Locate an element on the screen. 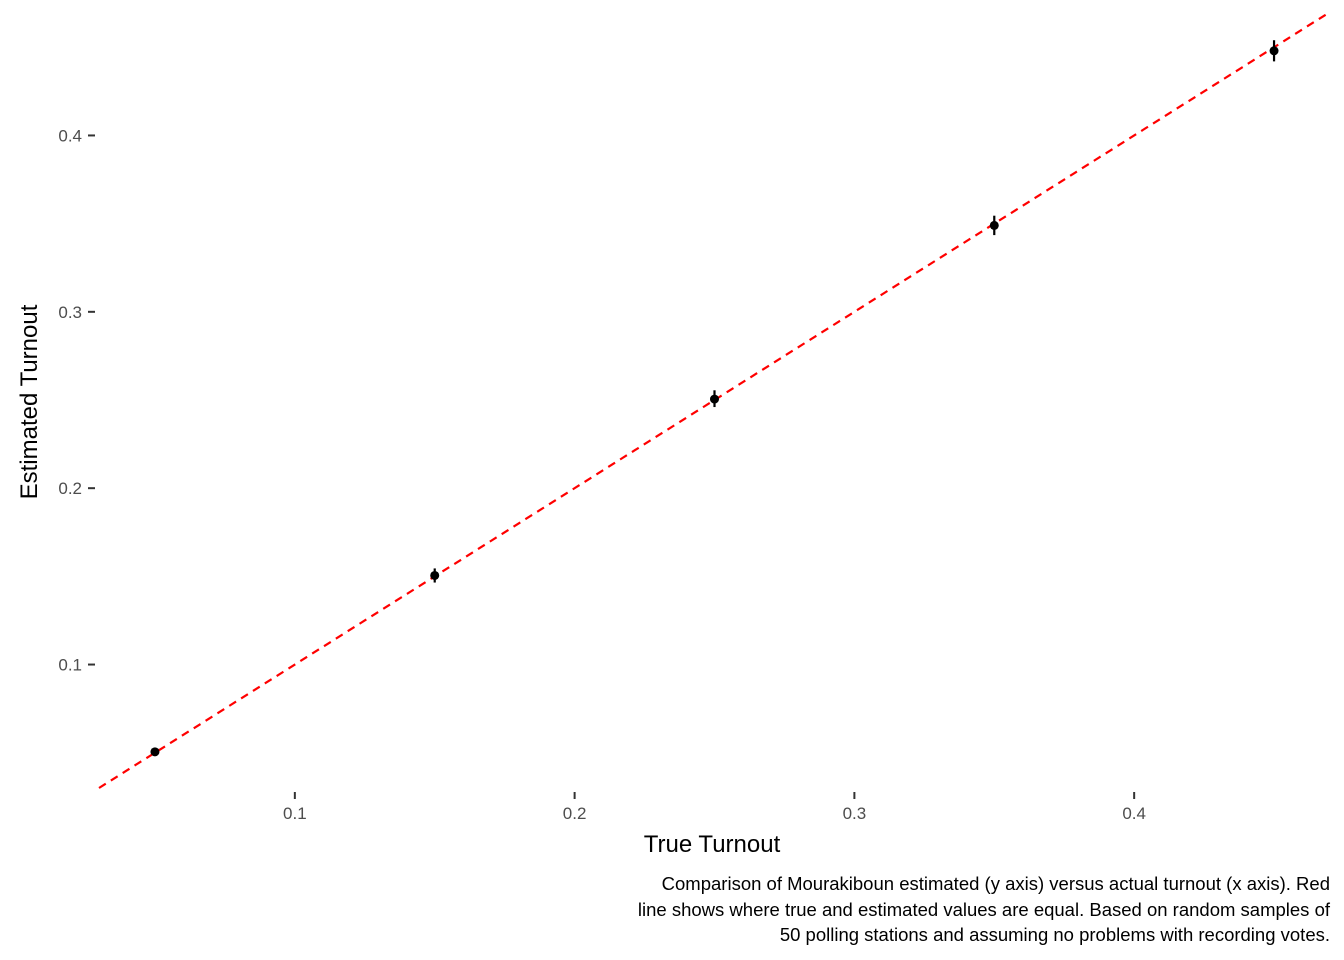 The height and width of the screenshot is (960, 1344). y-tick-label: 0.2 is located at coordinates (70, 488).